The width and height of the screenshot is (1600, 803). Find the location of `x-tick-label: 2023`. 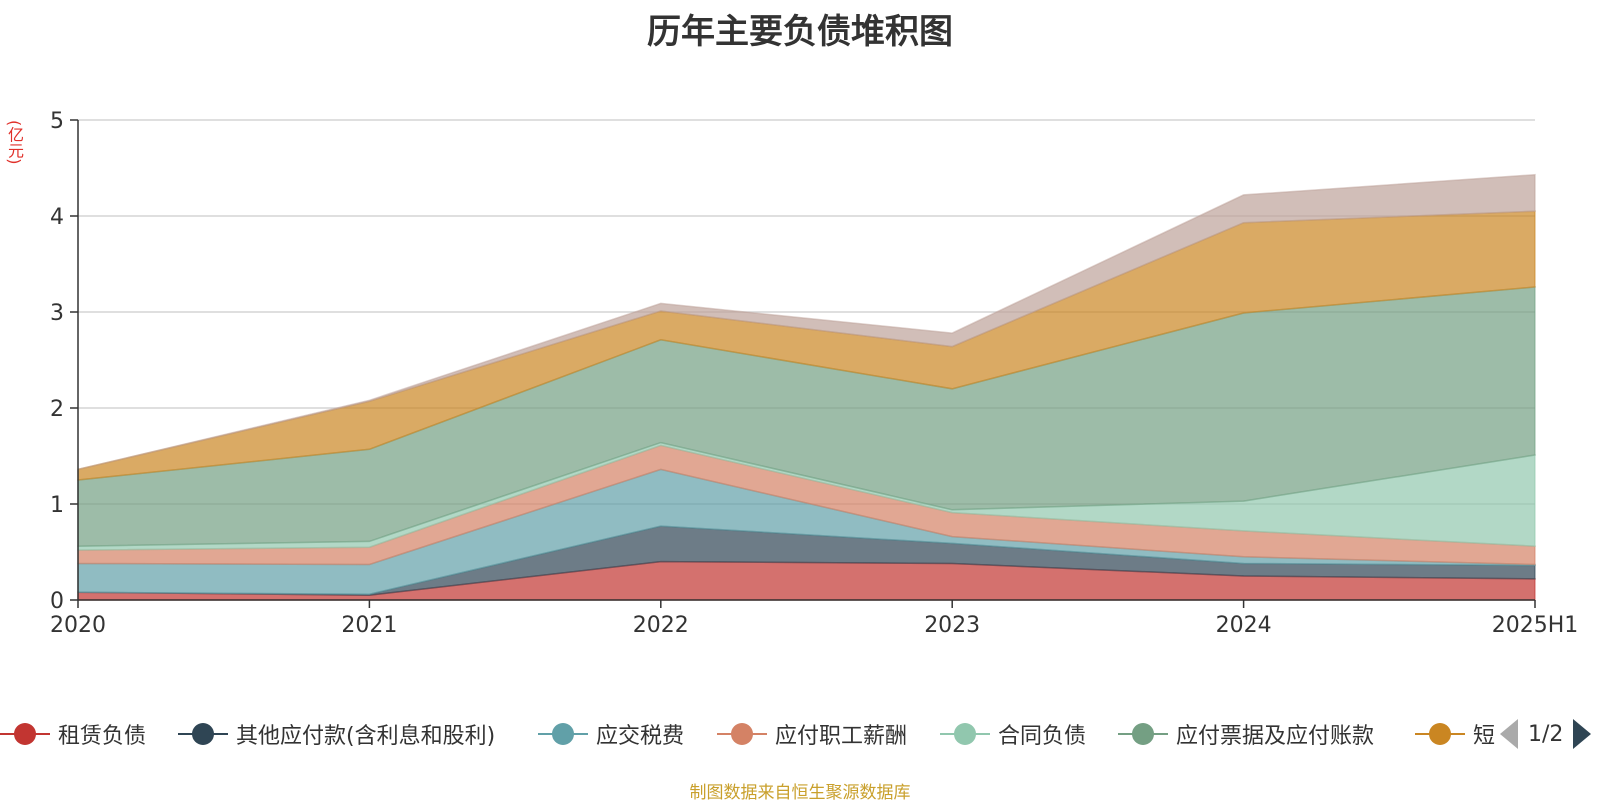

x-tick-label: 2023 is located at coordinates (952, 625).